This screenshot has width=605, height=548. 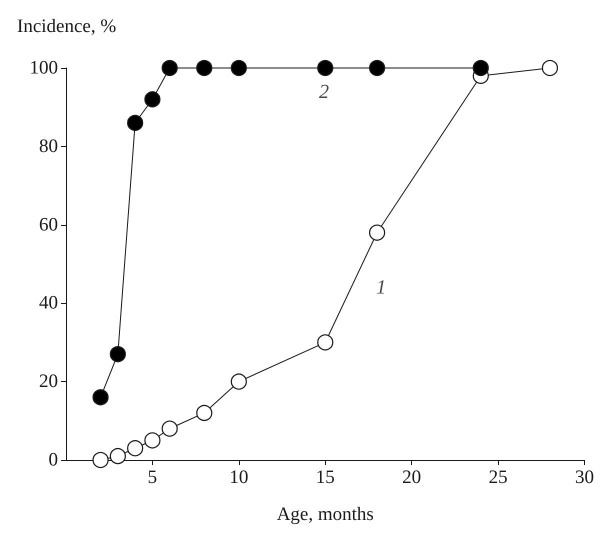 I want to click on x-tick-label: 30, so click(x=584, y=477).